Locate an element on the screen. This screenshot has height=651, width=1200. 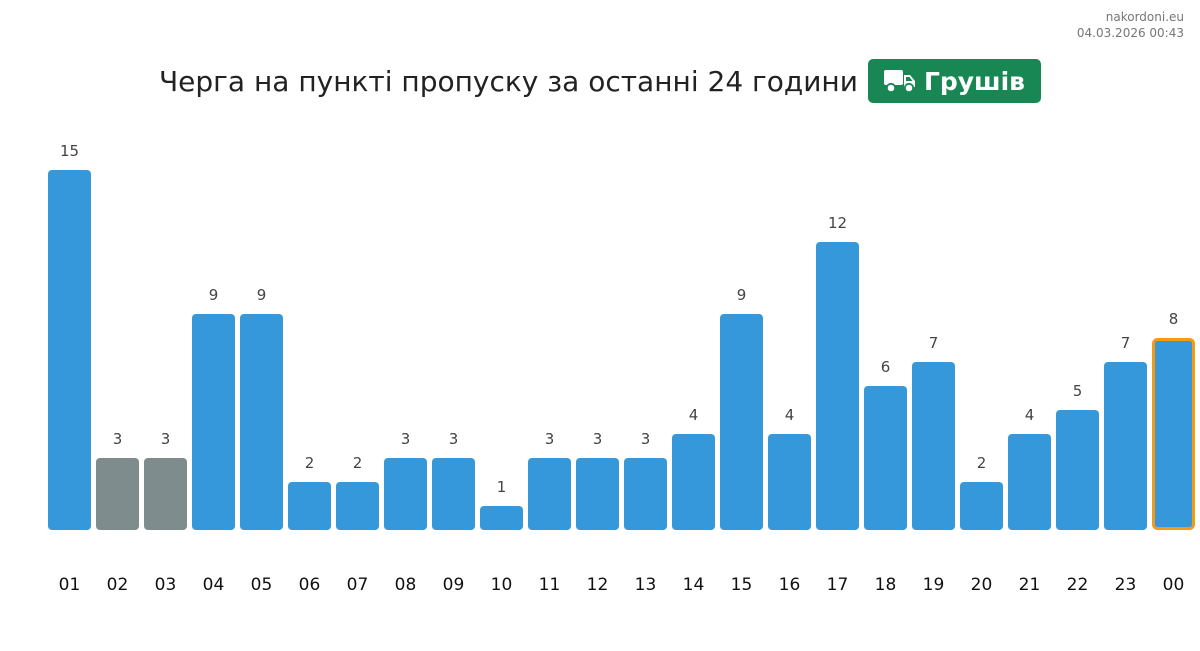
x-tick-label-17: 17 is located at coordinates (838, 585).